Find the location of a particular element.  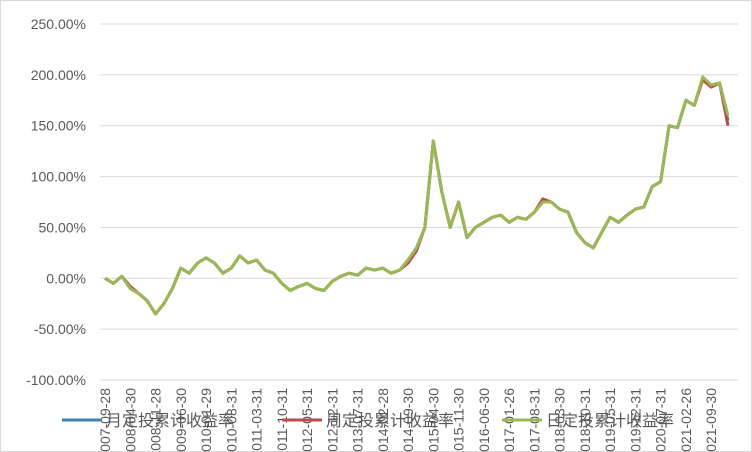

y-tick-label: 200.00% is located at coordinates (58, 75).